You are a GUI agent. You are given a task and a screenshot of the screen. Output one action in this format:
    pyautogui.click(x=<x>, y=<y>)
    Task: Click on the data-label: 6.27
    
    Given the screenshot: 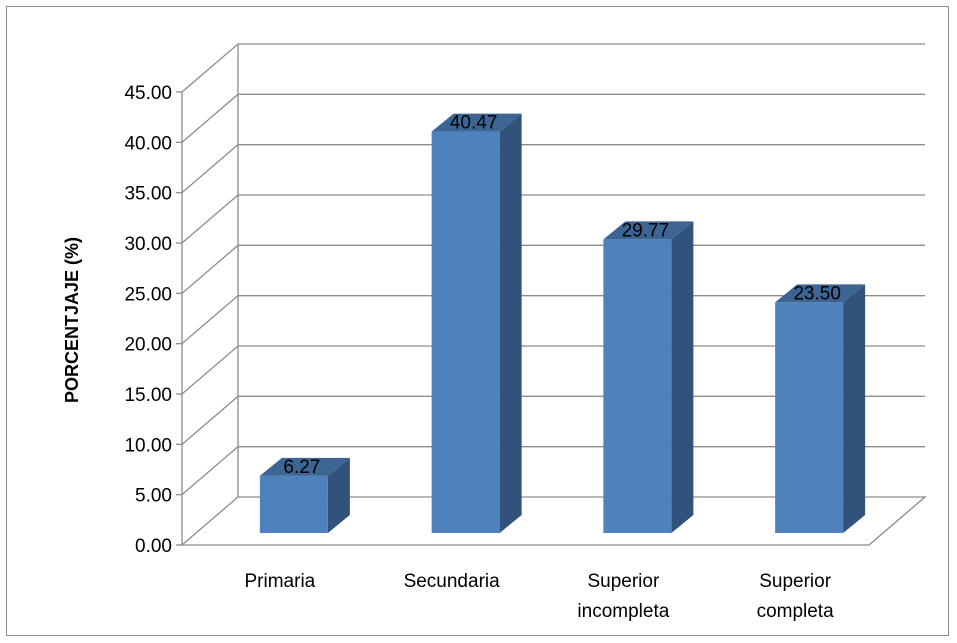 What is the action you would take?
    pyautogui.click(x=301, y=467)
    